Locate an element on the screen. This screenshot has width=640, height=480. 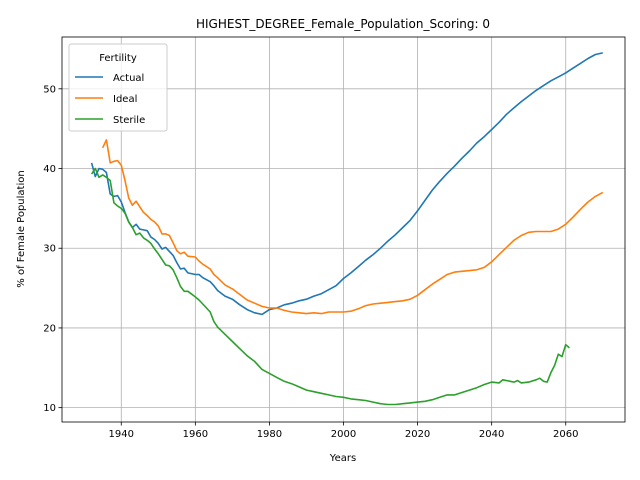
x-tick-label: 1960 is located at coordinates (195, 434).